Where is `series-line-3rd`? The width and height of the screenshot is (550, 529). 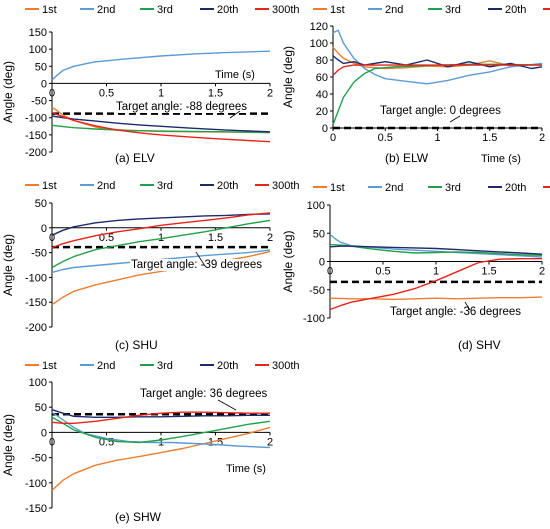 series-line-3rd is located at coordinates (437, 94).